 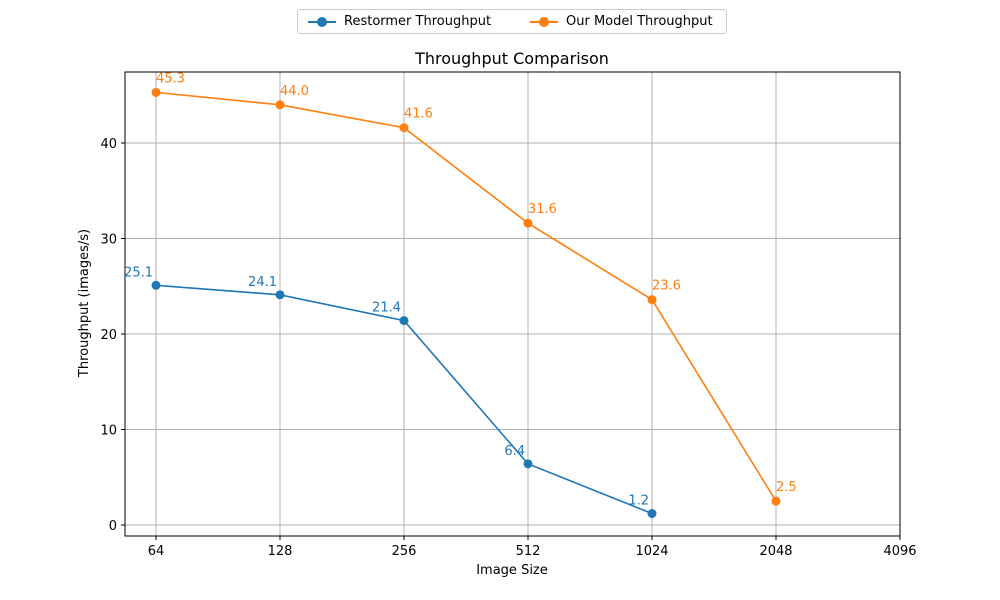 I want to click on y-axis-label: Throughput (images/s), so click(x=84, y=303).